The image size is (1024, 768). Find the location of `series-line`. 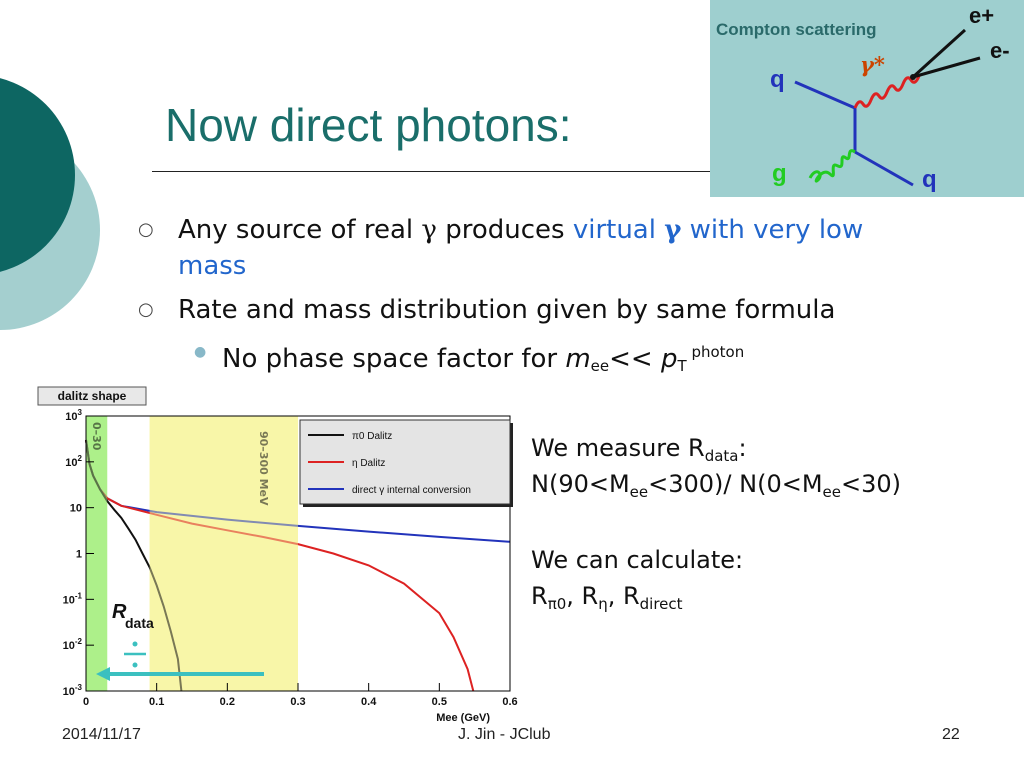

series-line is located at coordinates (134, 565).